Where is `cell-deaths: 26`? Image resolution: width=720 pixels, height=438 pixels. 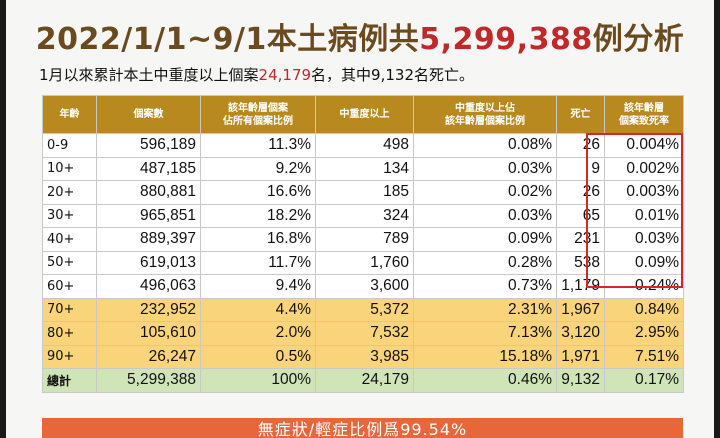
cell-deaths: 26 is located at coordinates (580, 145).